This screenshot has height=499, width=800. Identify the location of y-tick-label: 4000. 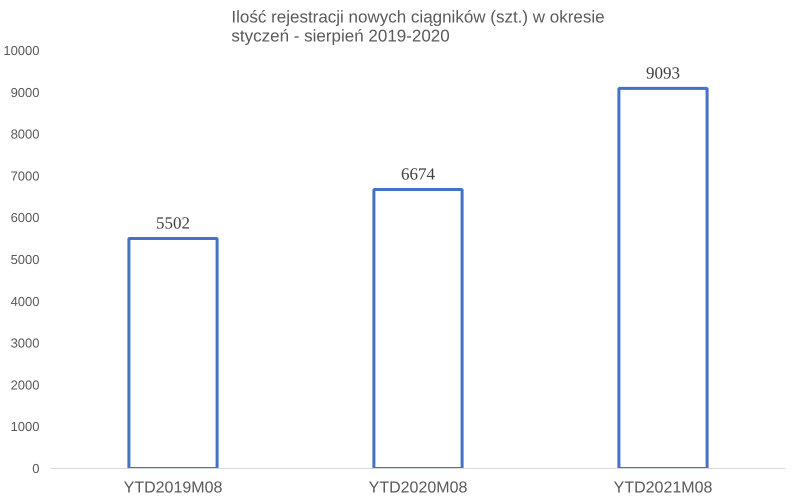
(25, 301).